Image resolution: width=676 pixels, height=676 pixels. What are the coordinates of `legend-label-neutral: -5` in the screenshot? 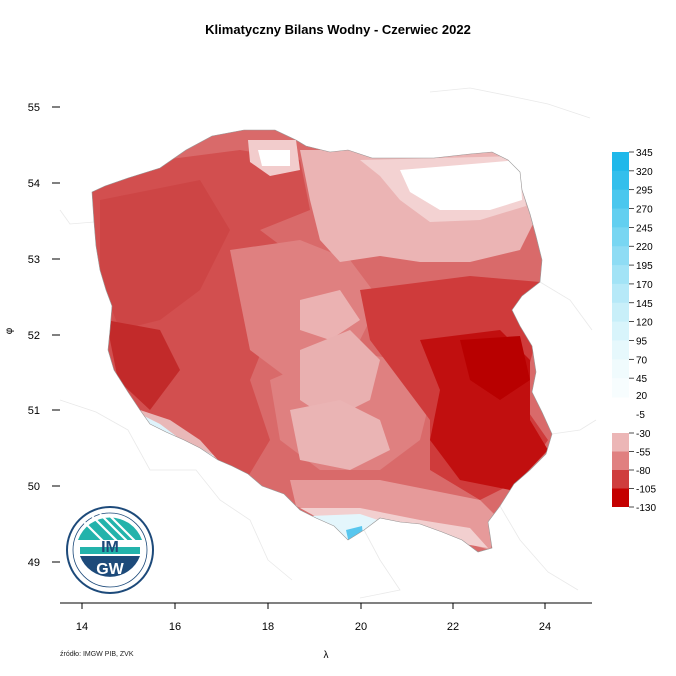 It's located at (640, 415).